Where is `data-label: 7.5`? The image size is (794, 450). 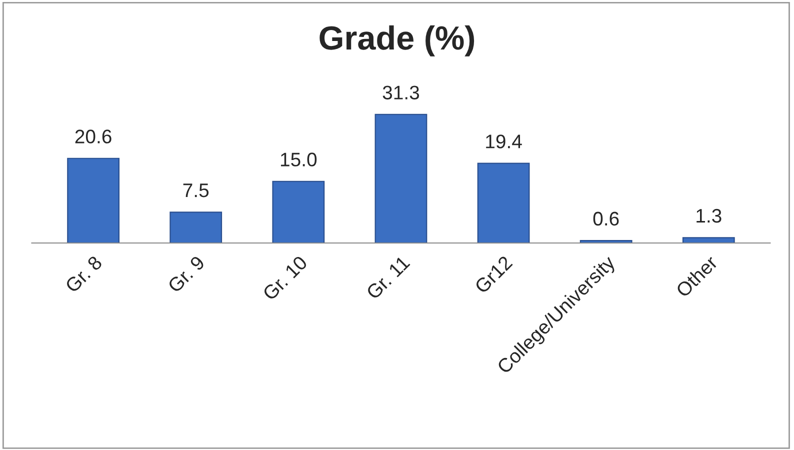 data-label: 7.5 is located at coordinates (196, 191).